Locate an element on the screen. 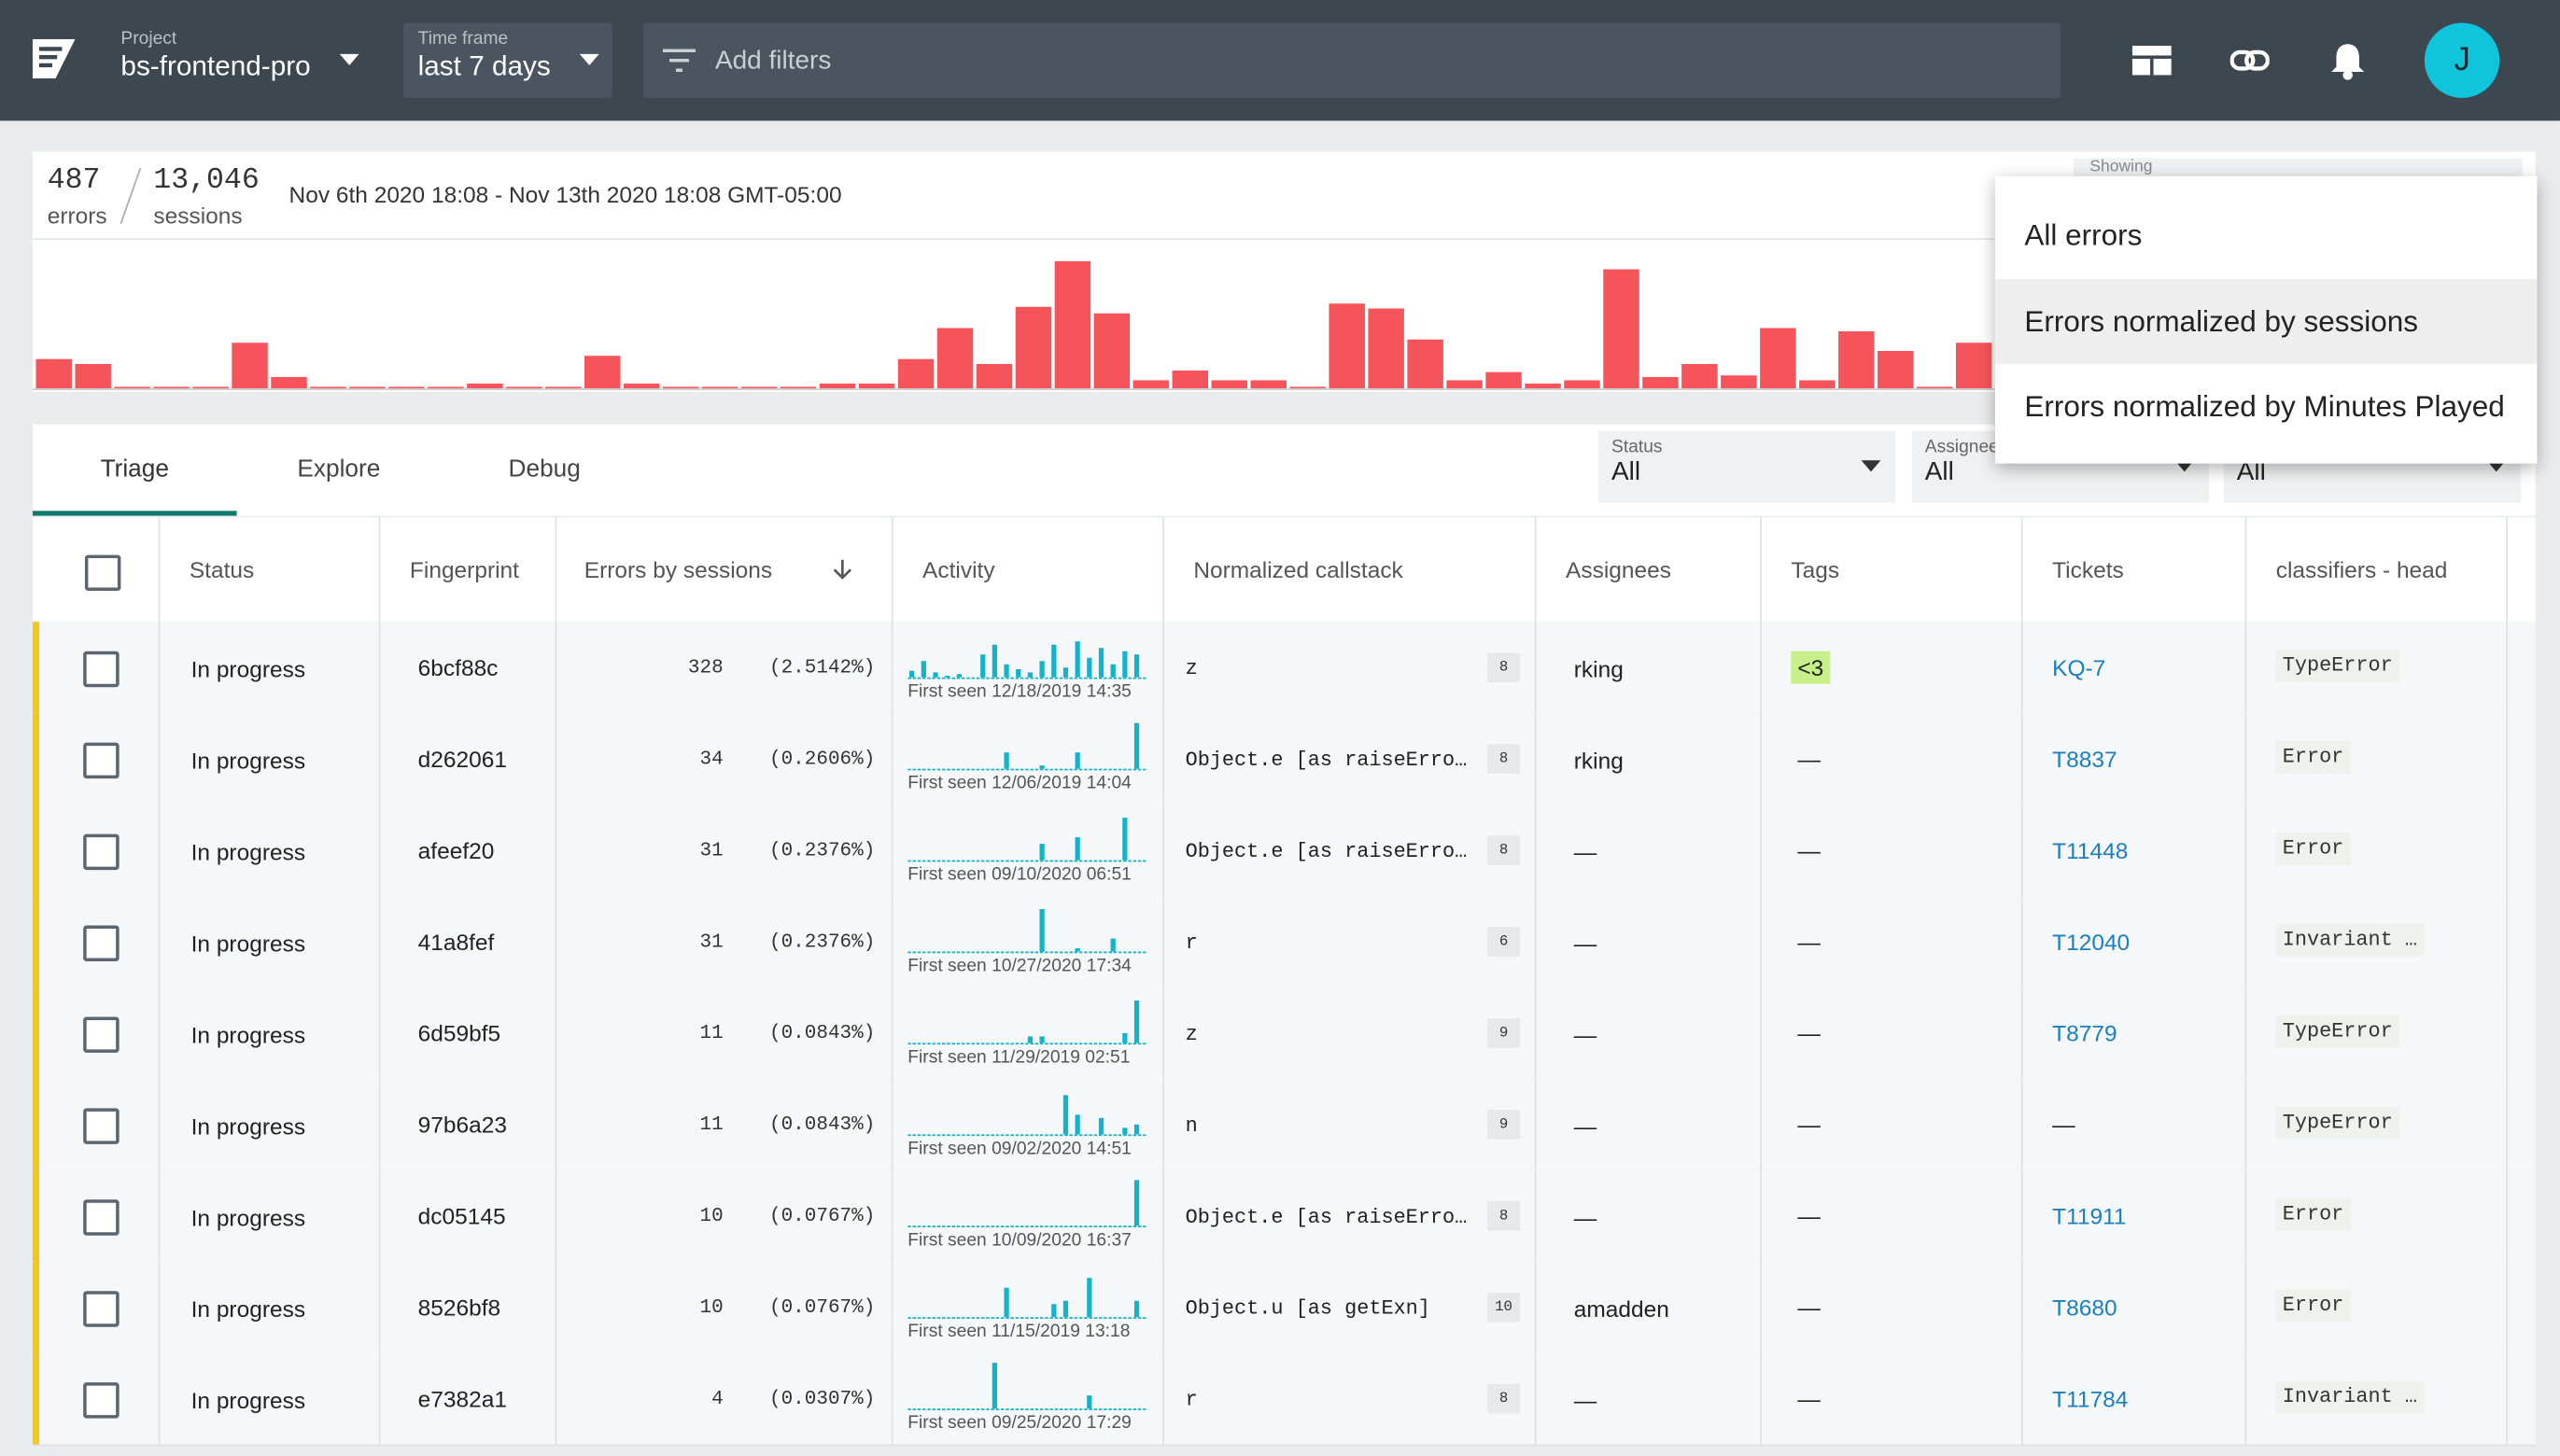  column-header: Errors by sessions is located at coordinates (678, 569).